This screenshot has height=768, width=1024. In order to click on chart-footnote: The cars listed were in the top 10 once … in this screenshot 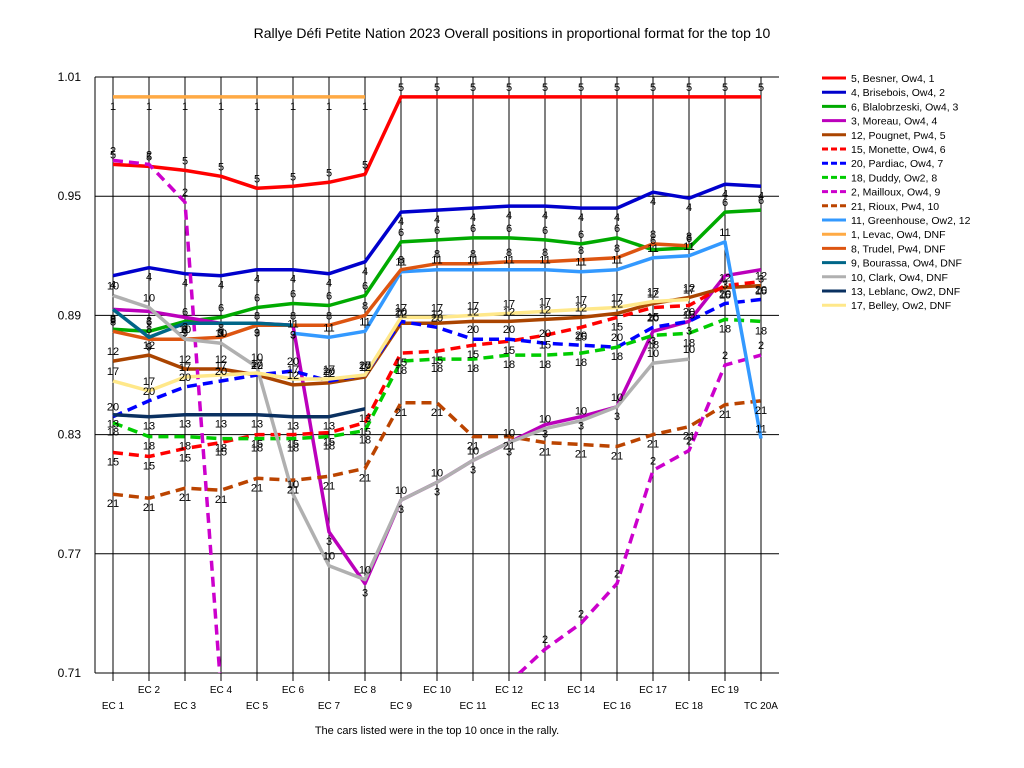, I will do `click(437, 731)`.